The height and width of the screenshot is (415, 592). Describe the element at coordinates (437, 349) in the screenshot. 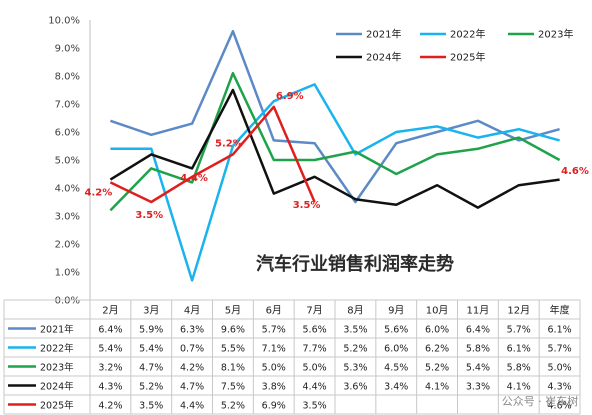

I see `table-cell: 6.2%` at that location.